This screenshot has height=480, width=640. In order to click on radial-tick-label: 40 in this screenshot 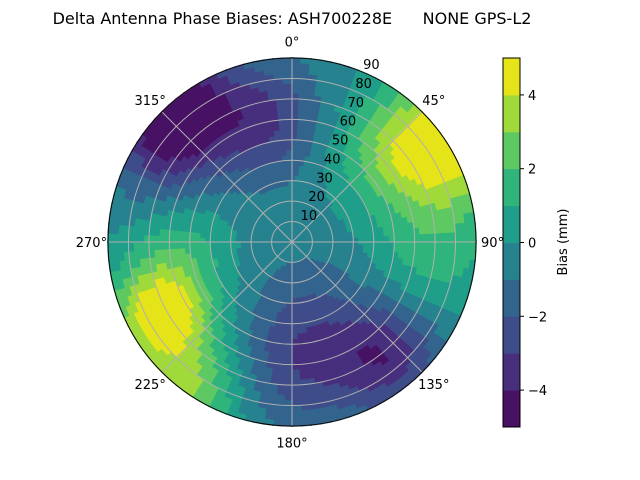, I will do `click(332, 159)`.